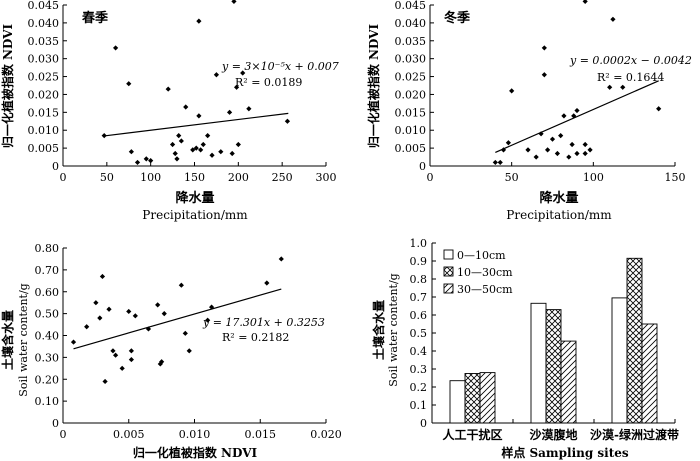  Describe the element at coordinates (44, 6) in the screenshot. I see `y-tick-label: 0.045` at that location.